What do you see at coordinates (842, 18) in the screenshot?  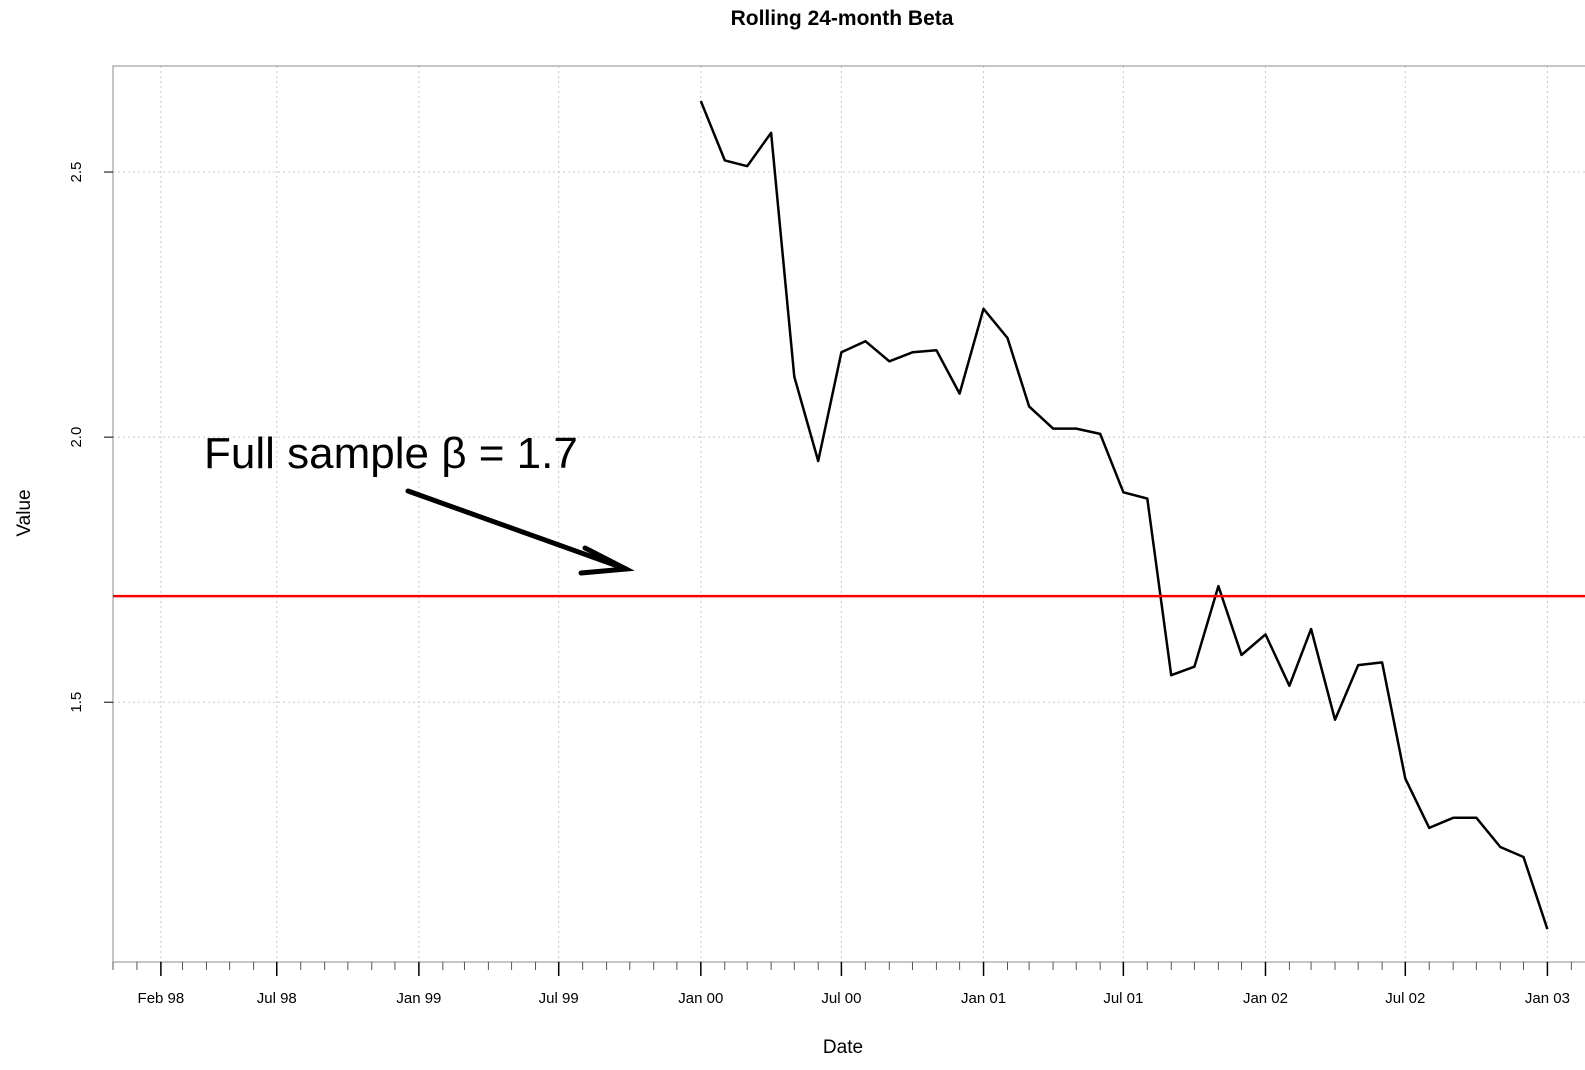 I see `chart-title: Rolling 24-month Beta` at bounding box center [842, 18].